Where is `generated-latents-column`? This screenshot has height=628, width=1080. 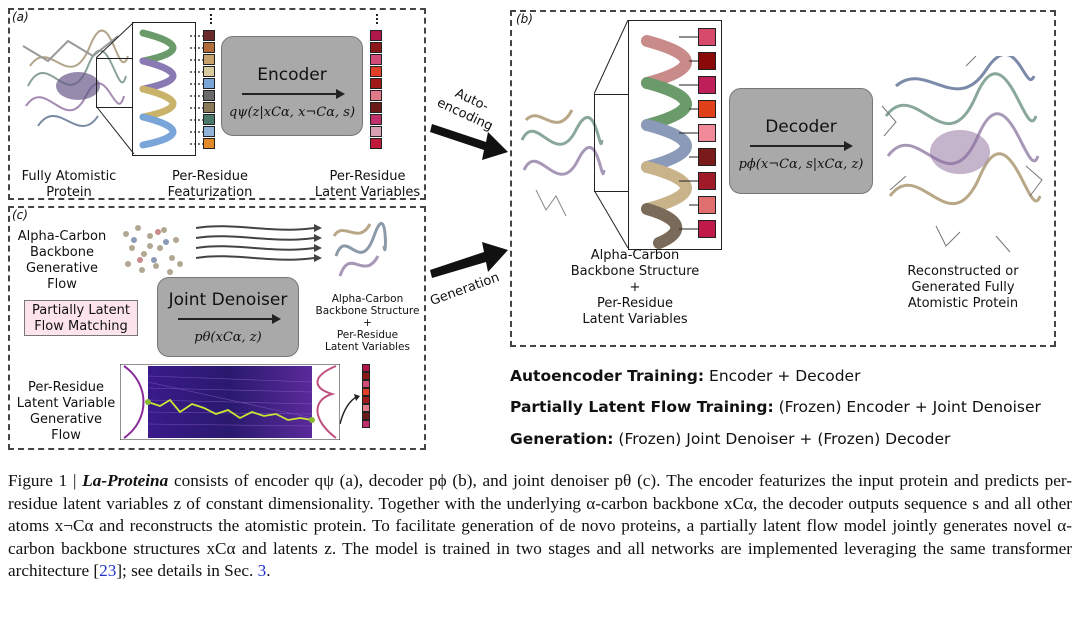 generated-latents-column is located at coordinates (366, 396).